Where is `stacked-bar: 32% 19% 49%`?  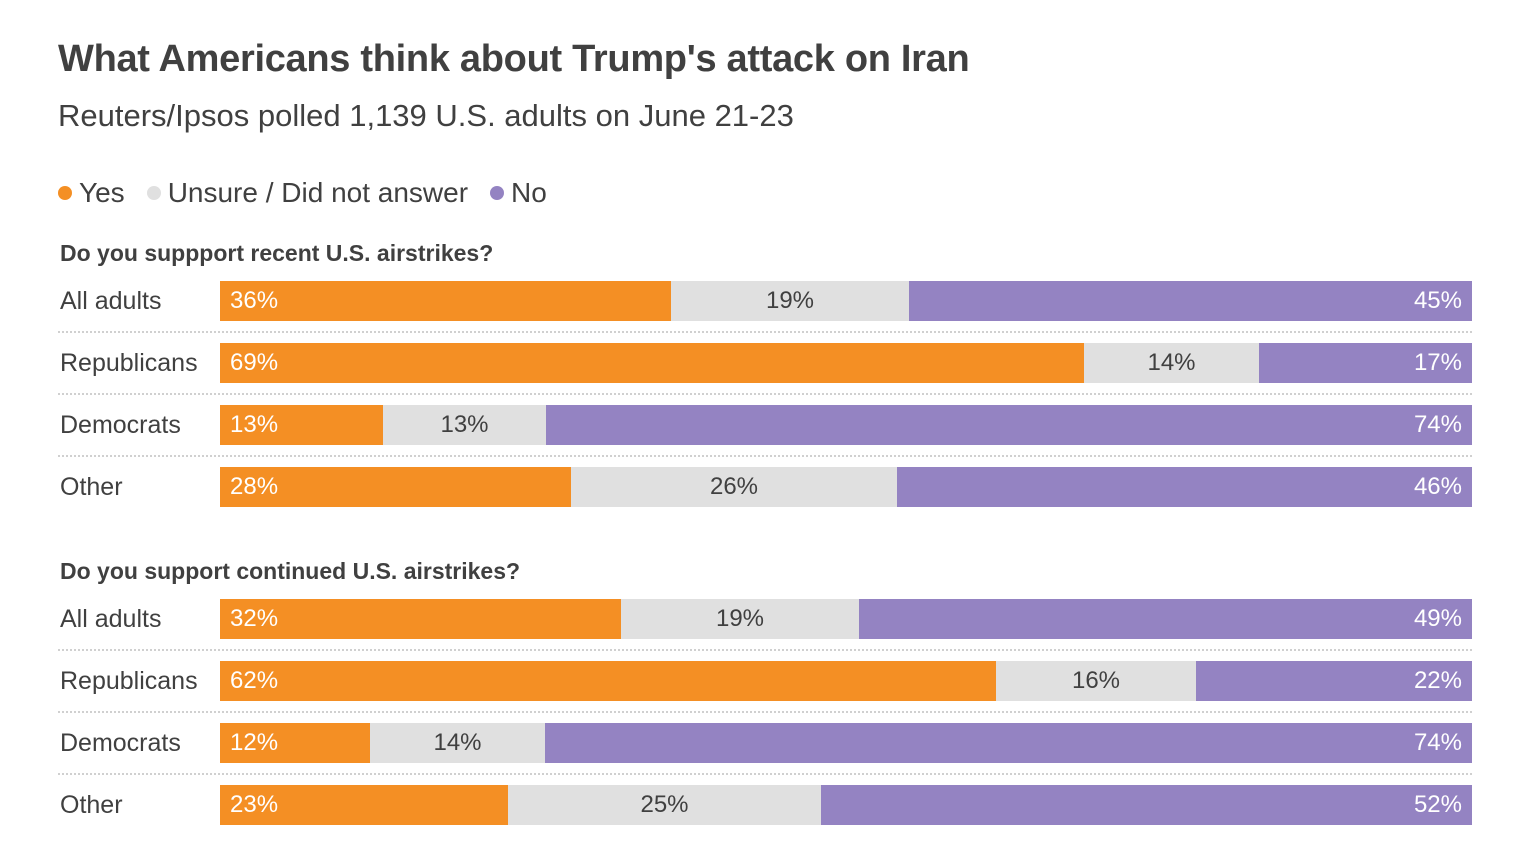 stacked-bar: 32% 19% 49% is located at coordinates (846, 619).